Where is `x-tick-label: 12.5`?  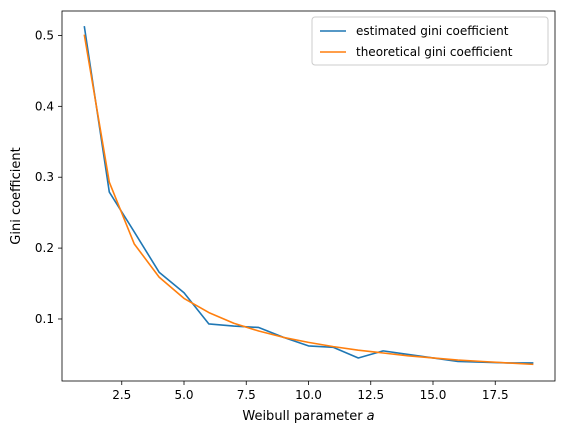 x-tick-label: 12.5 is located at coordinates (370, 395).